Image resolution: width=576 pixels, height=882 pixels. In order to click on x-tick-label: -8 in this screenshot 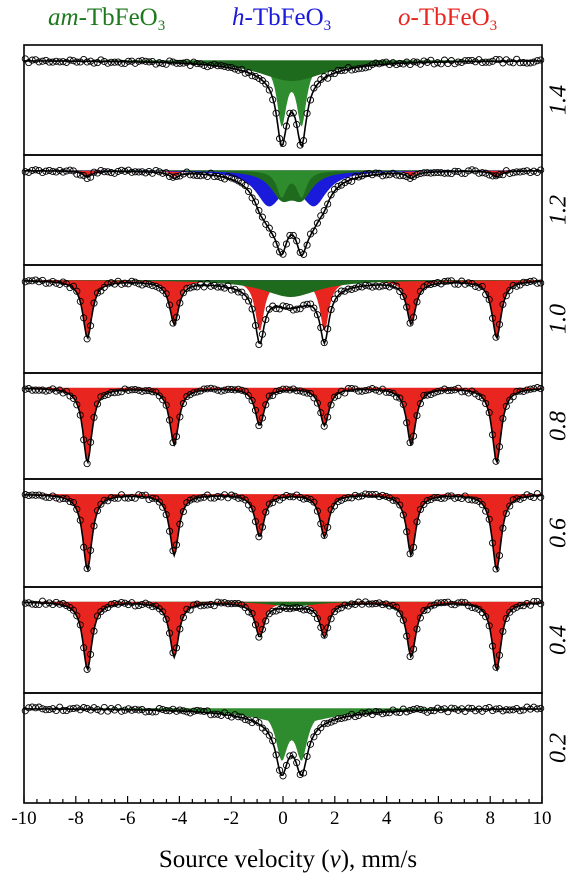, I will do `click(76, 818)`.